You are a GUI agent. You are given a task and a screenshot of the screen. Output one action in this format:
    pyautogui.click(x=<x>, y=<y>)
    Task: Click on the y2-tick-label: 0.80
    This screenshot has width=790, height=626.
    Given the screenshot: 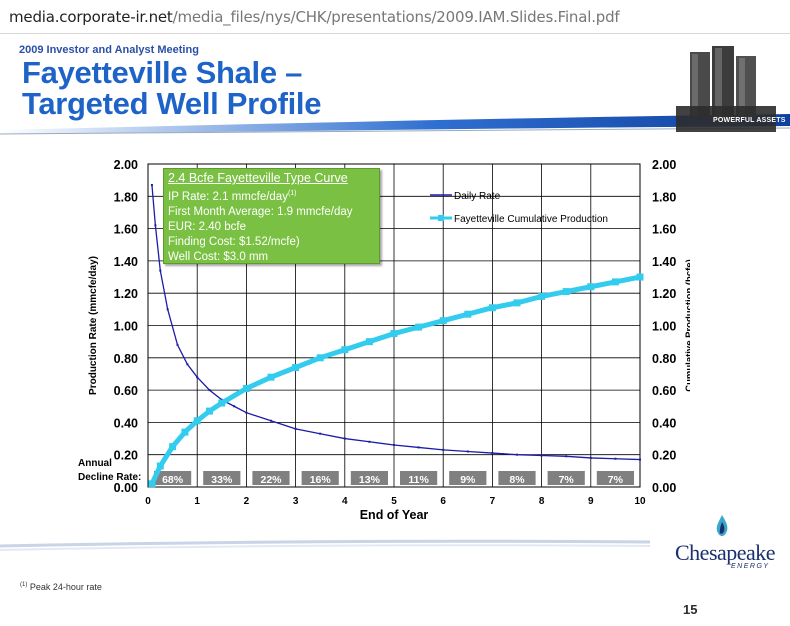 What is the action you would take?
    pyautogui.click(x=664, y=359)
    